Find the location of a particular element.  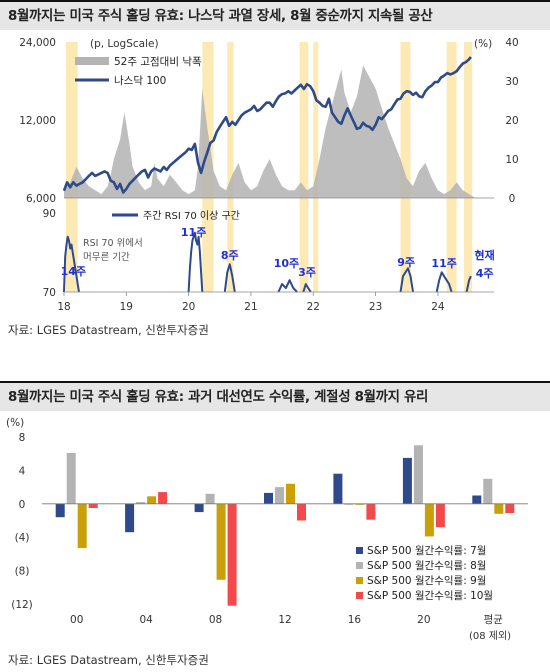

x-tick-label: 20 is located at coordinates (188, 307).